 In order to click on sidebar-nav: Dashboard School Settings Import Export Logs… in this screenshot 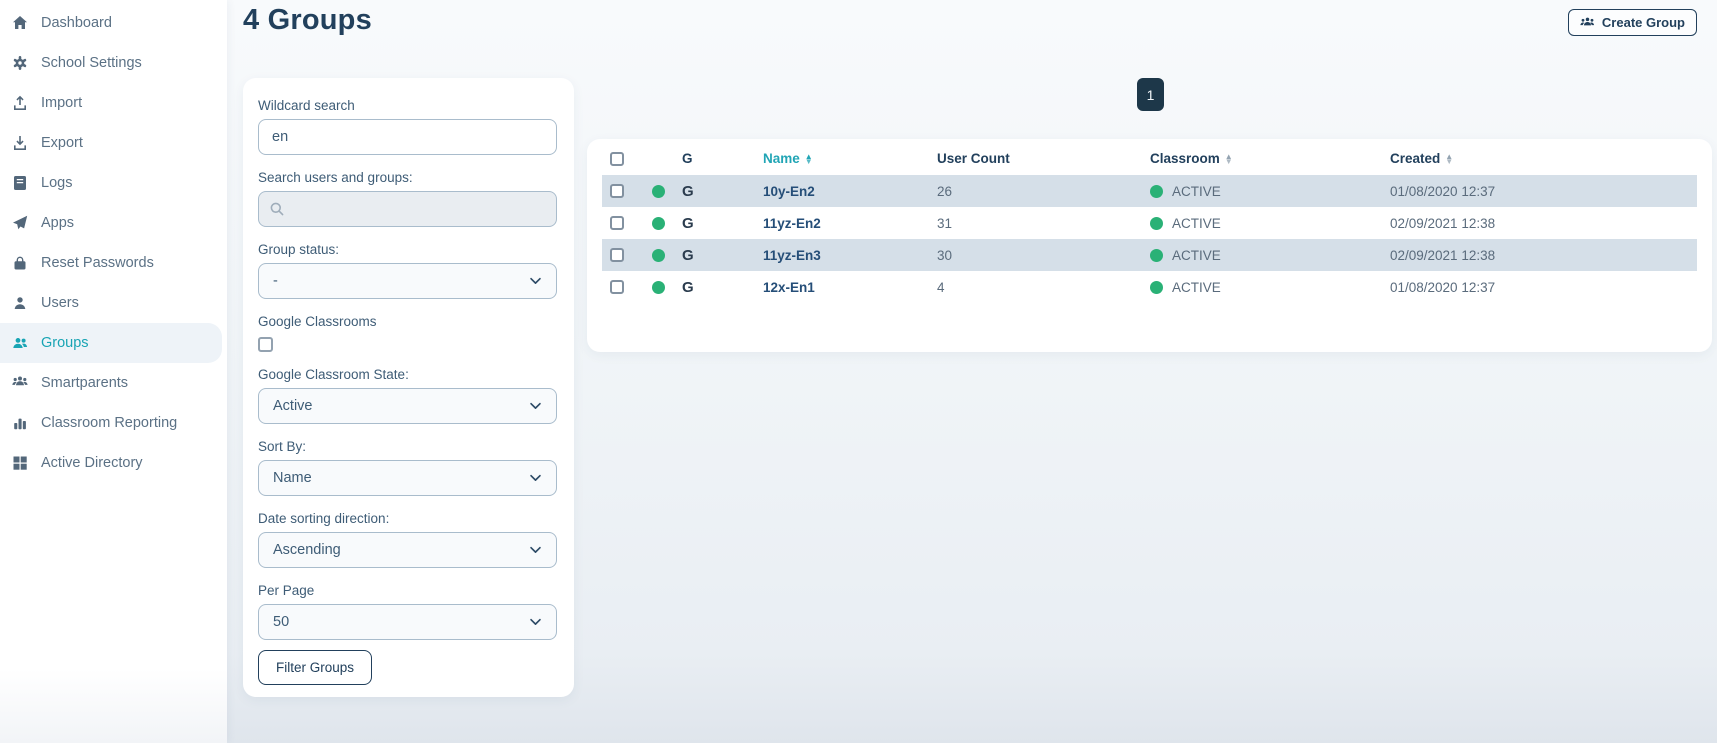, I will do `click(113, 371)`.